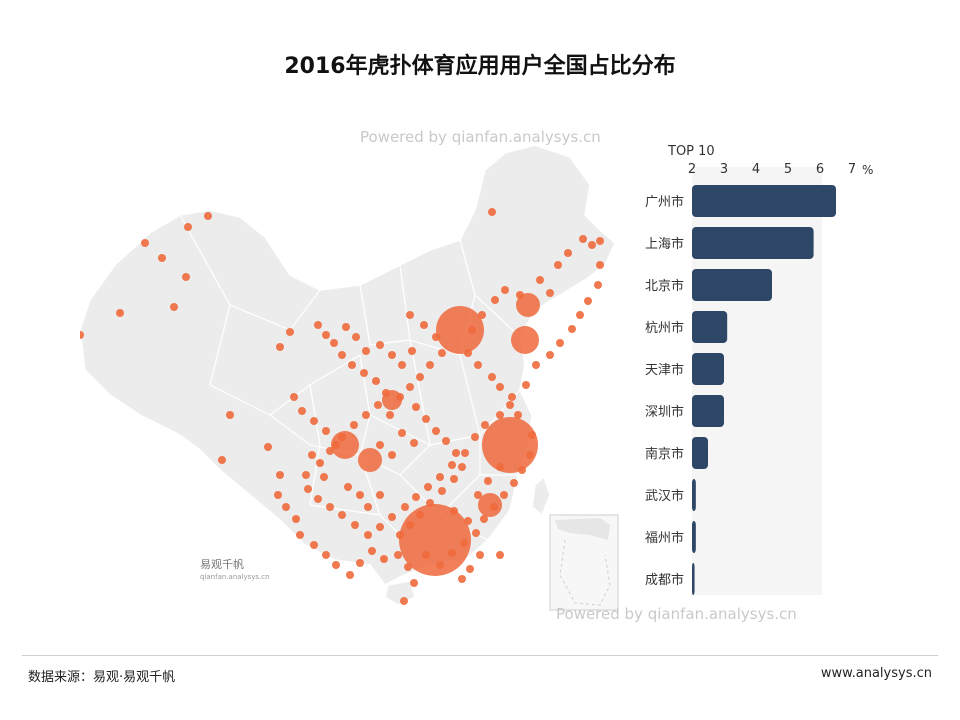  I want to click on footer-divider, so click(480, 655).